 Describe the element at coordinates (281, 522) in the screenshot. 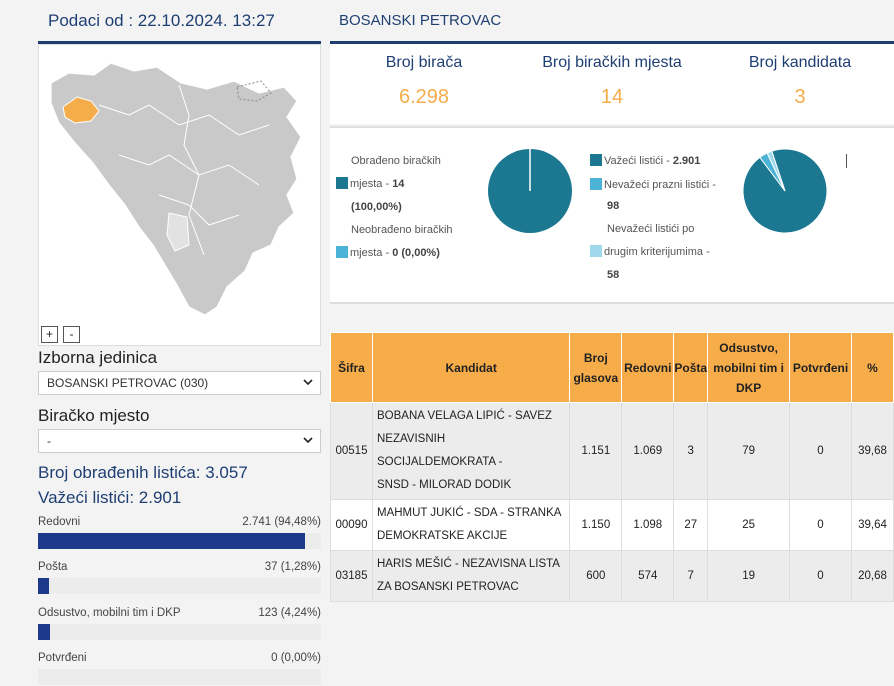

I see `breakdown-value: 2.741 (94,48%)` at that location.